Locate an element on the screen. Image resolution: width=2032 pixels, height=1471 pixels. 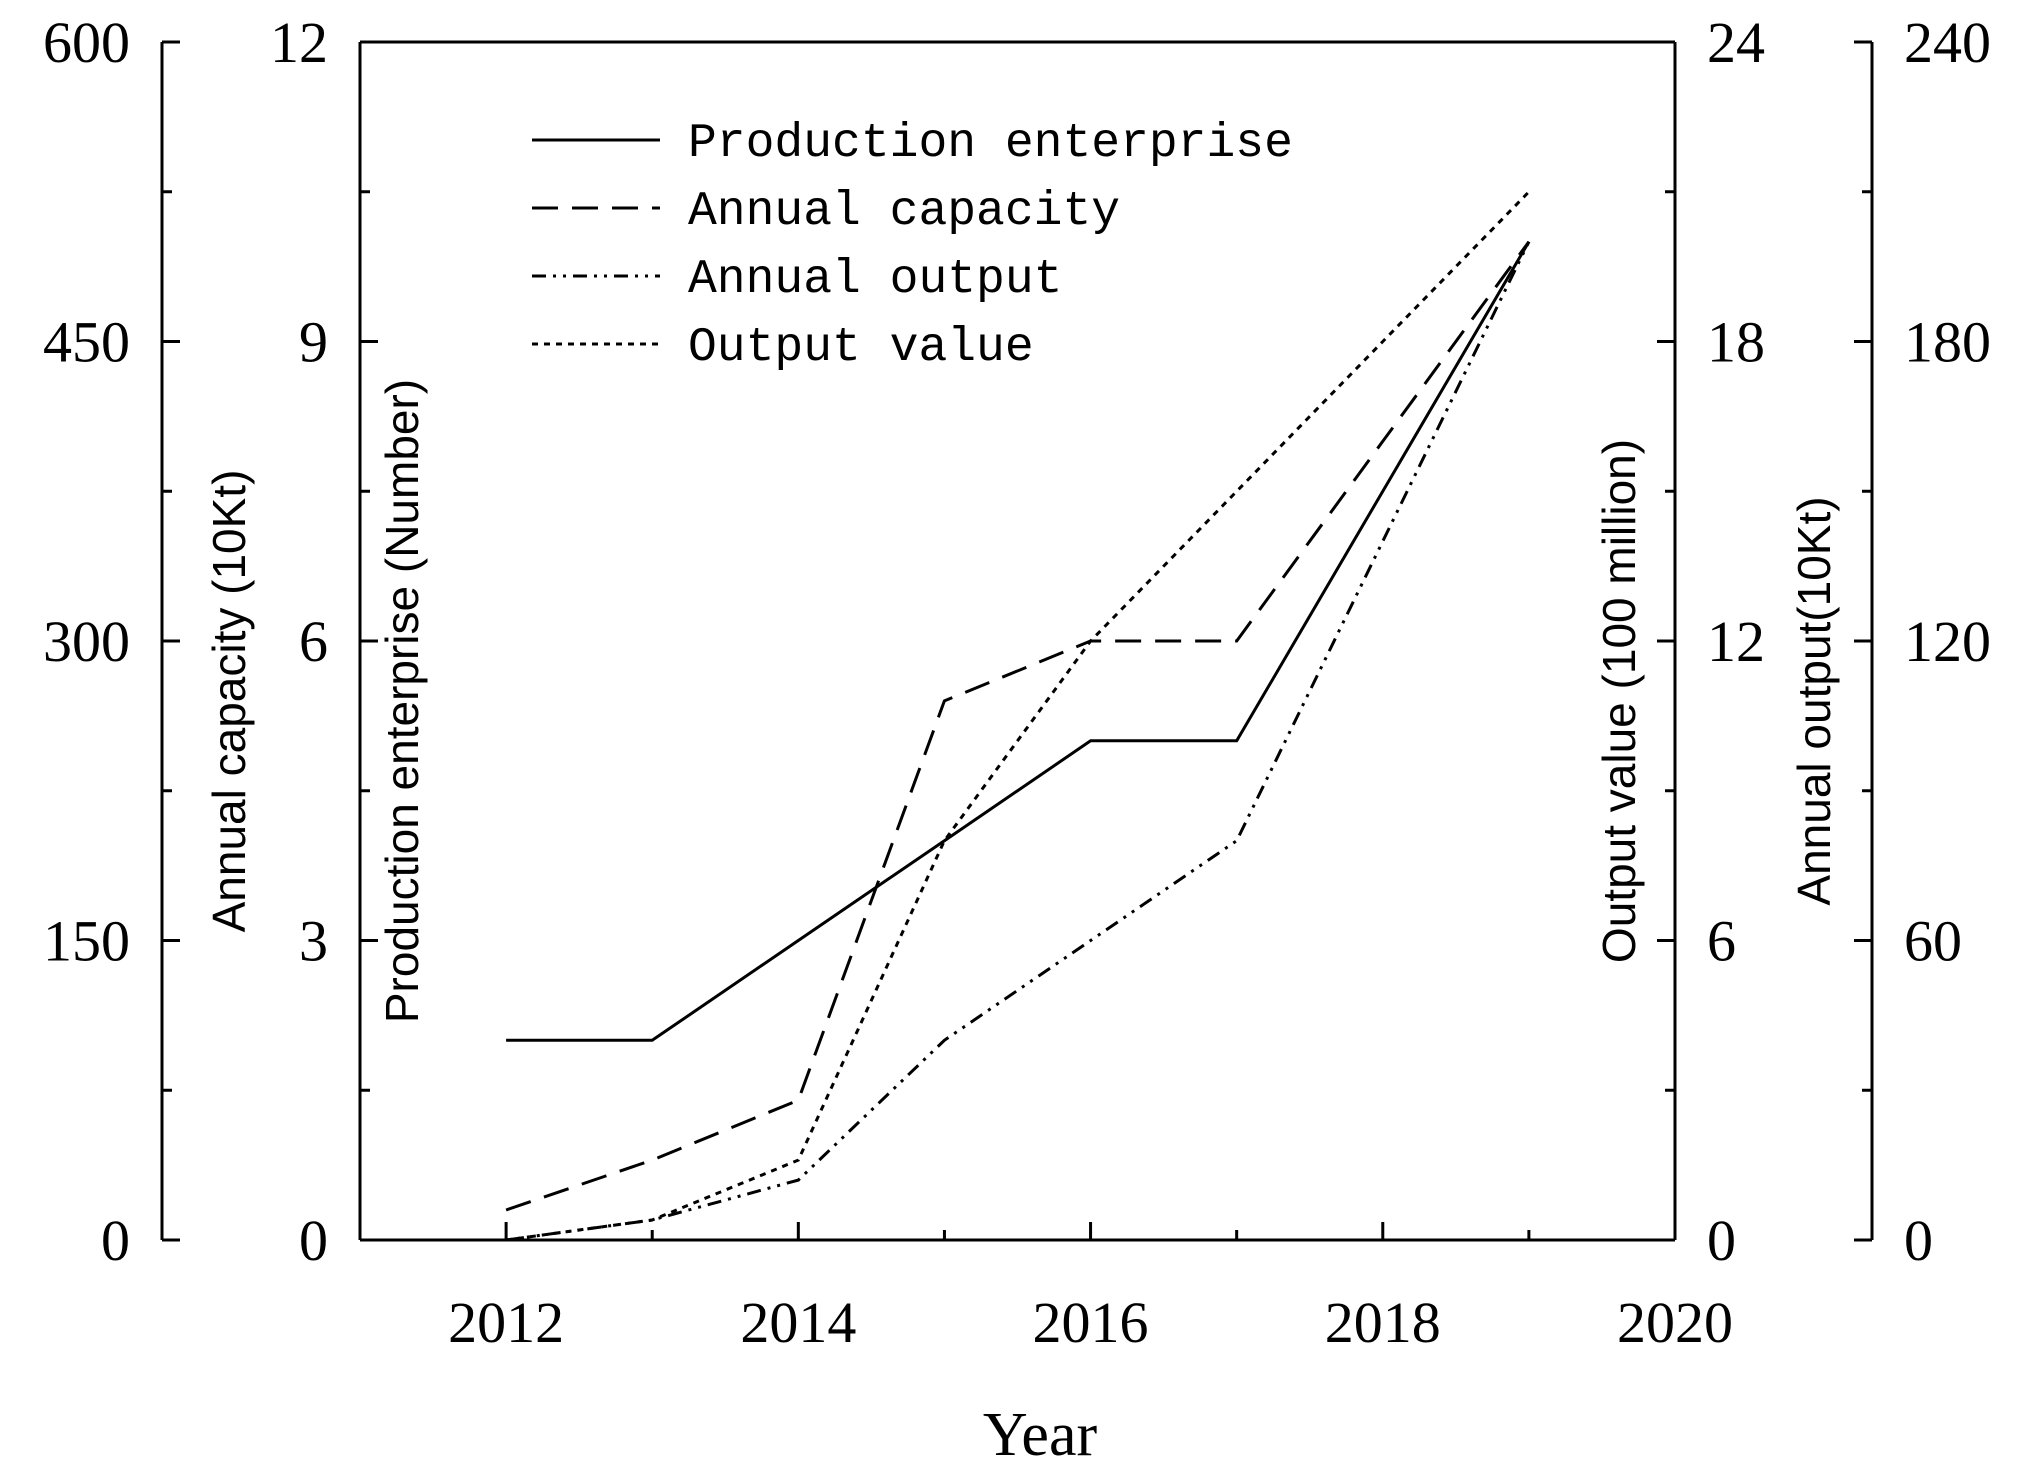
x-tick-label: 2018 is located at coordinates (1383, 1322).